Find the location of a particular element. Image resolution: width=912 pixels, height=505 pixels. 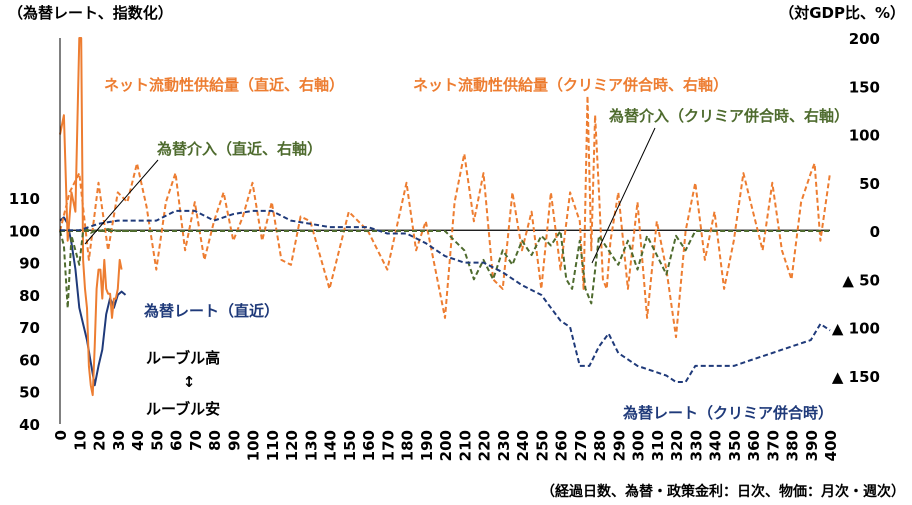

x-tick-label: 50 is located at coordinates (157, 440).